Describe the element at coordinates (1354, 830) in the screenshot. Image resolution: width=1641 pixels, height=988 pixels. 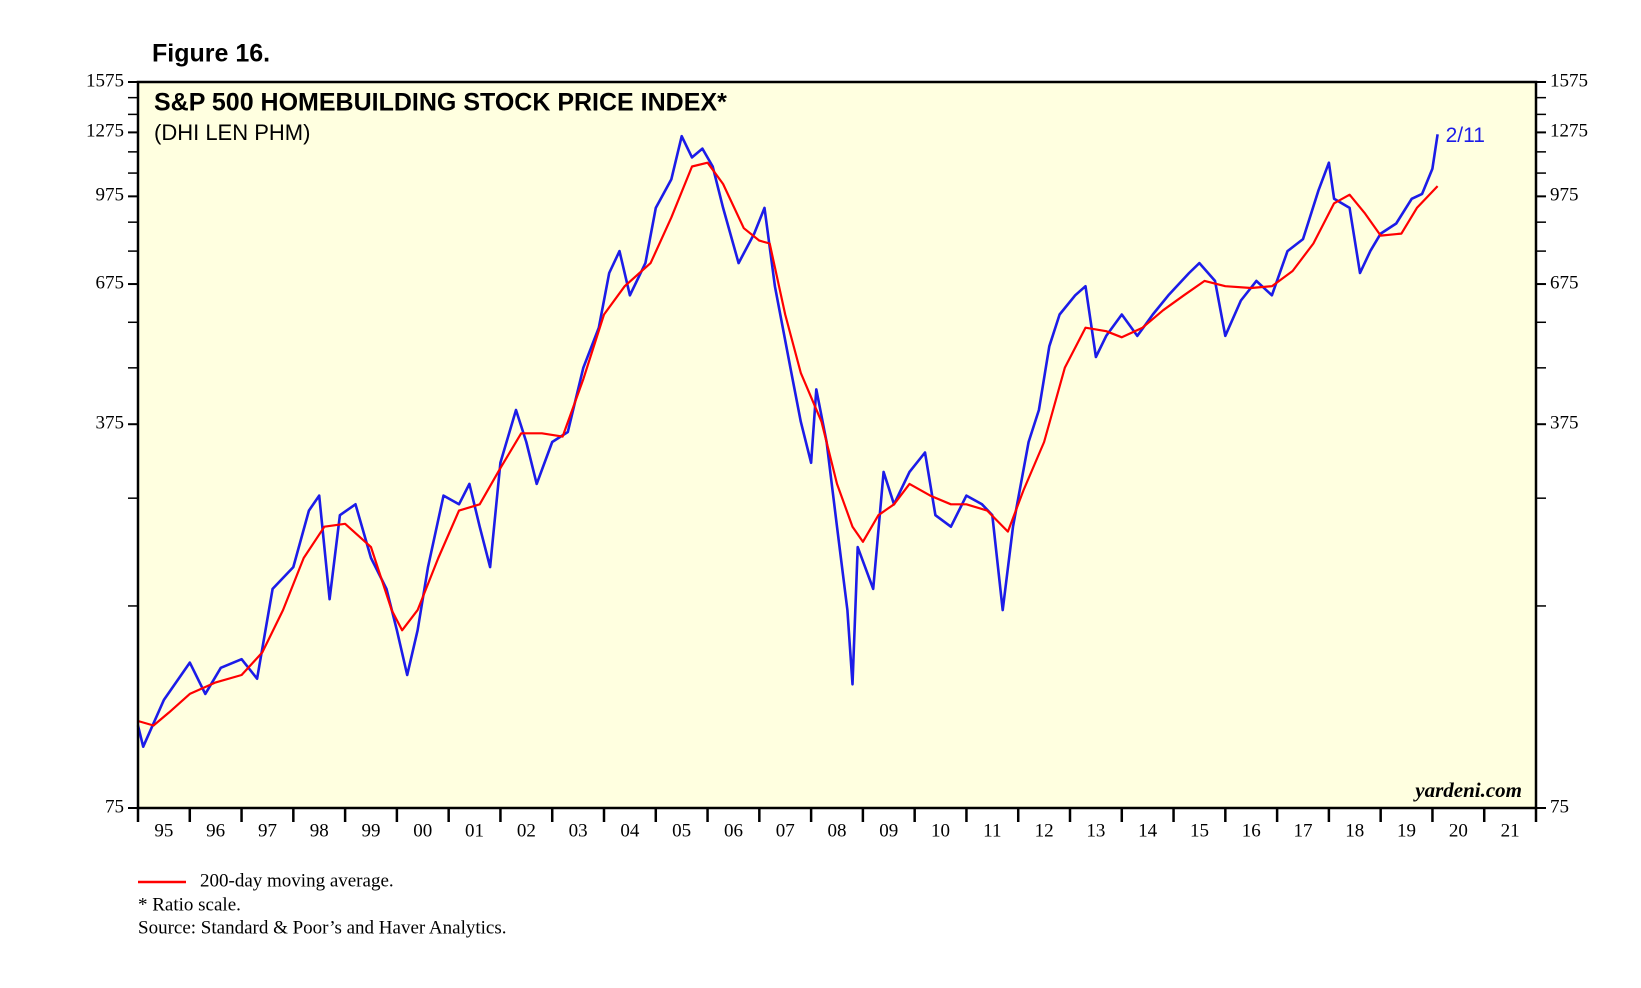
I see `x-tick-label: 18` at that location.